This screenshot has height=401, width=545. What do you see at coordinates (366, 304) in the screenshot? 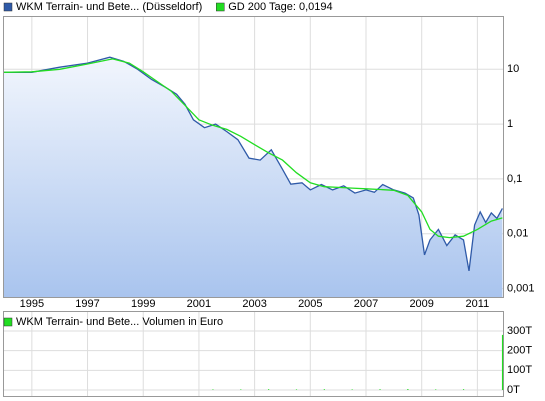
I see `x-tick-label: 2007` at bounding box center [366, 304].